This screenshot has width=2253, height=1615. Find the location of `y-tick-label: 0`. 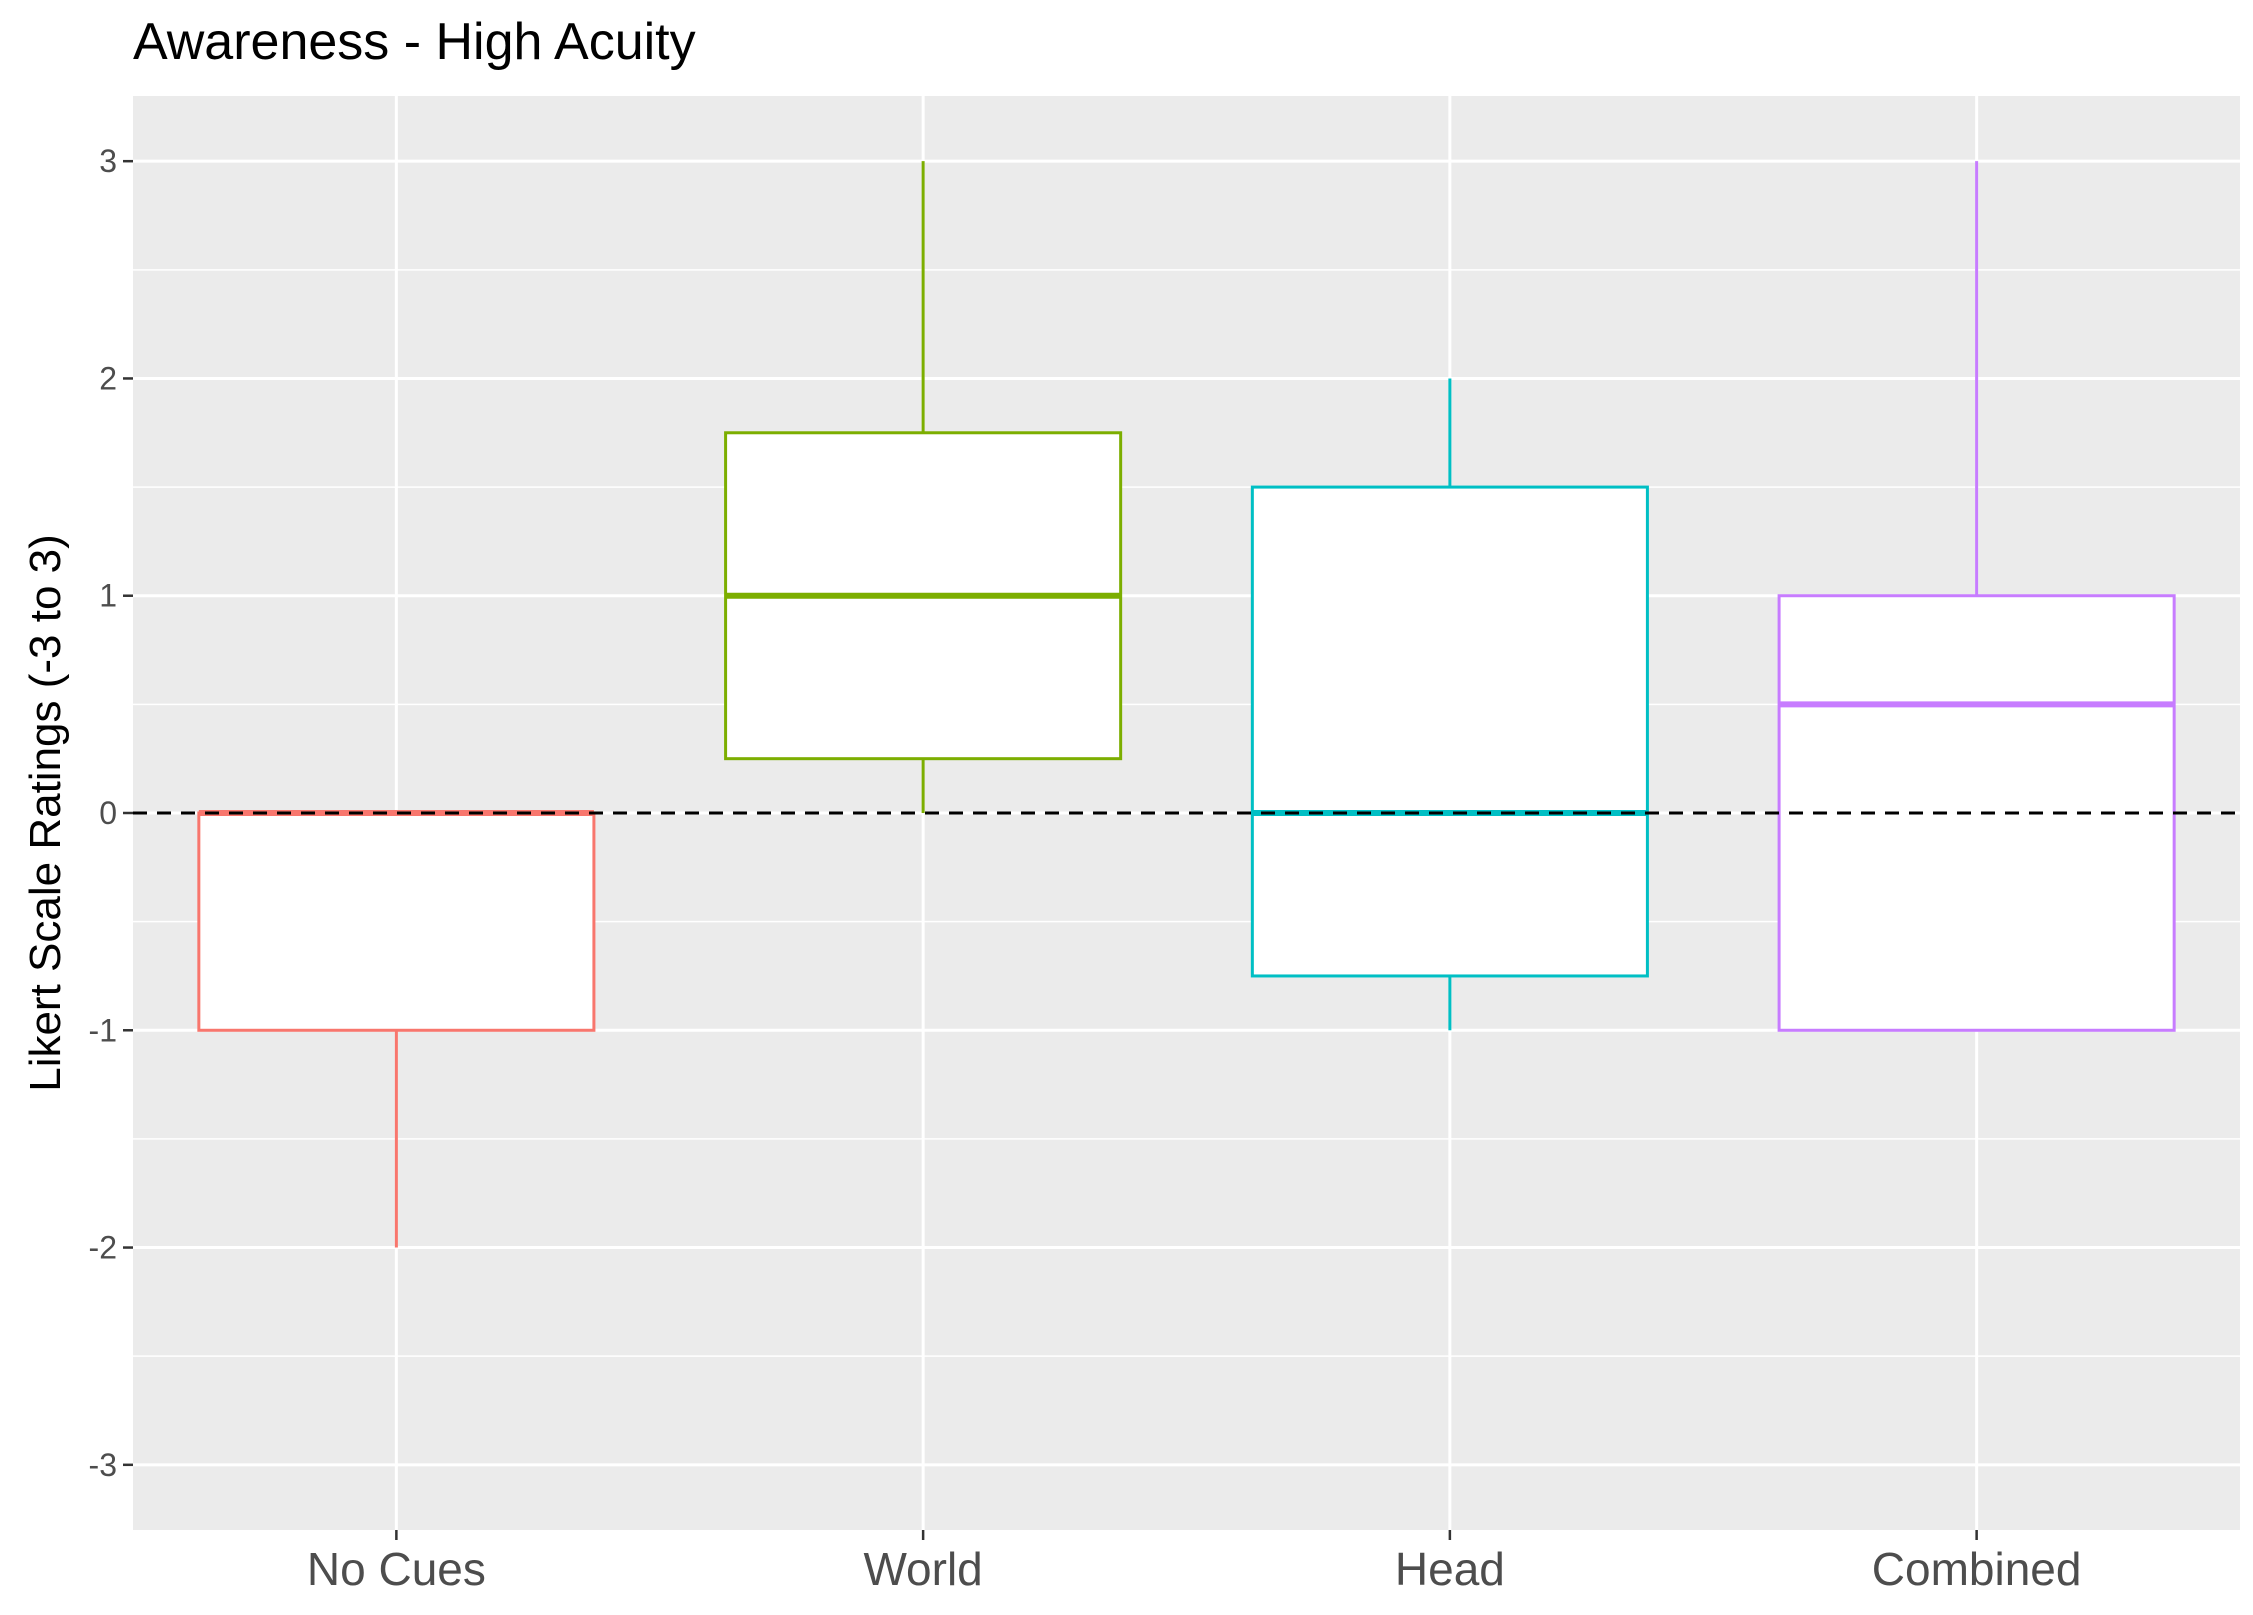

y-tick-label: 0 is located at coordinates (108, 813).